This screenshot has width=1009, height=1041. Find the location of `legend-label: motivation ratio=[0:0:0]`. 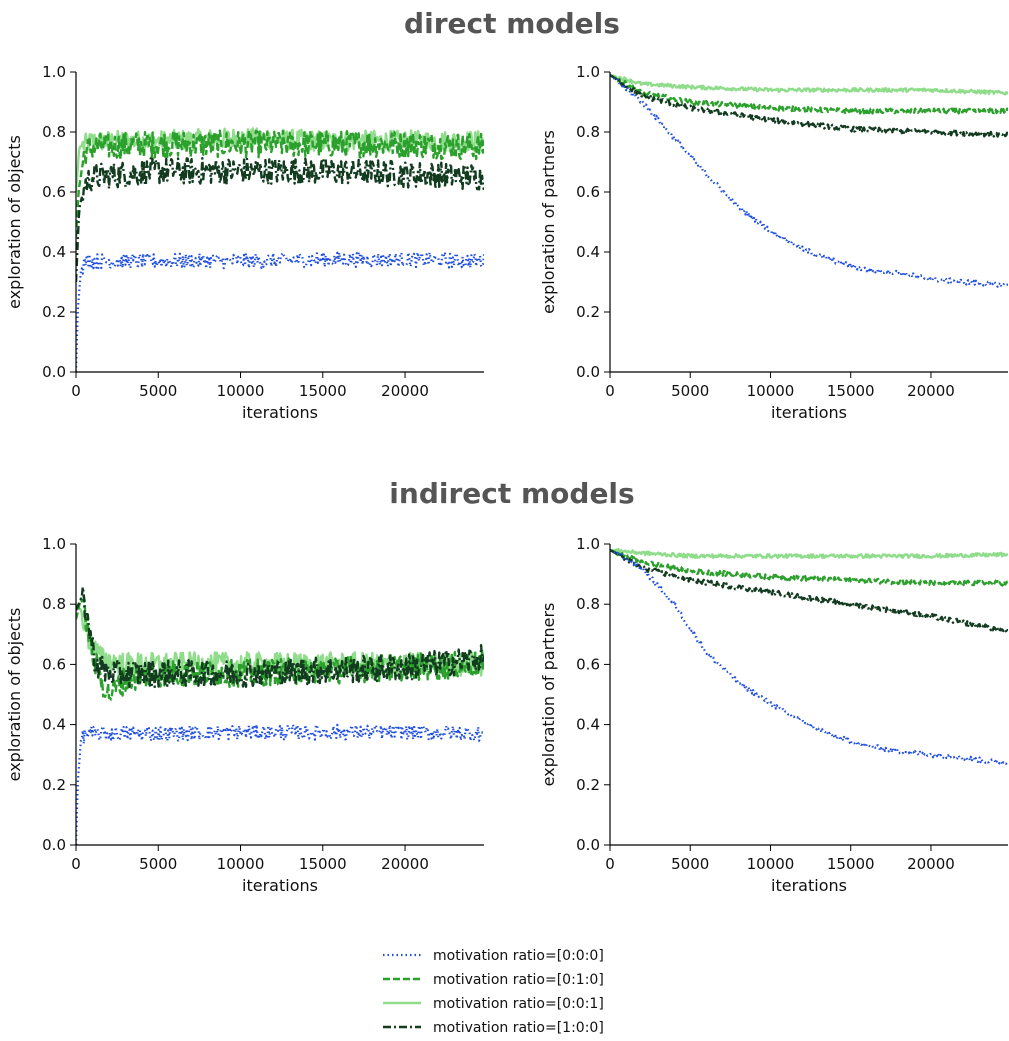

legend-label: motivation ratio=[0:0:0] is located at coordinates (518, 956).